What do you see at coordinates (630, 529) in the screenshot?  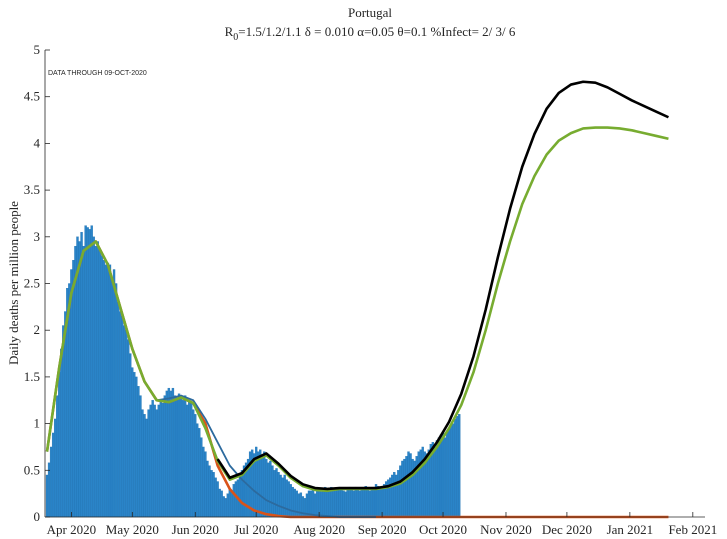 I see `x-tick-label: Jan 2021` at bounding box center [630, 529].